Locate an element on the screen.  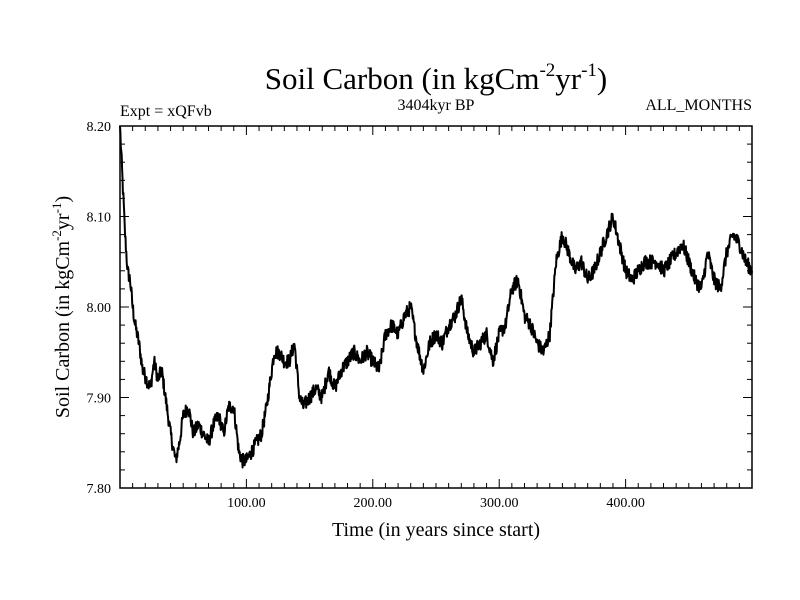
y-tick-label: 8.20 is located at coordinates (99, 127).